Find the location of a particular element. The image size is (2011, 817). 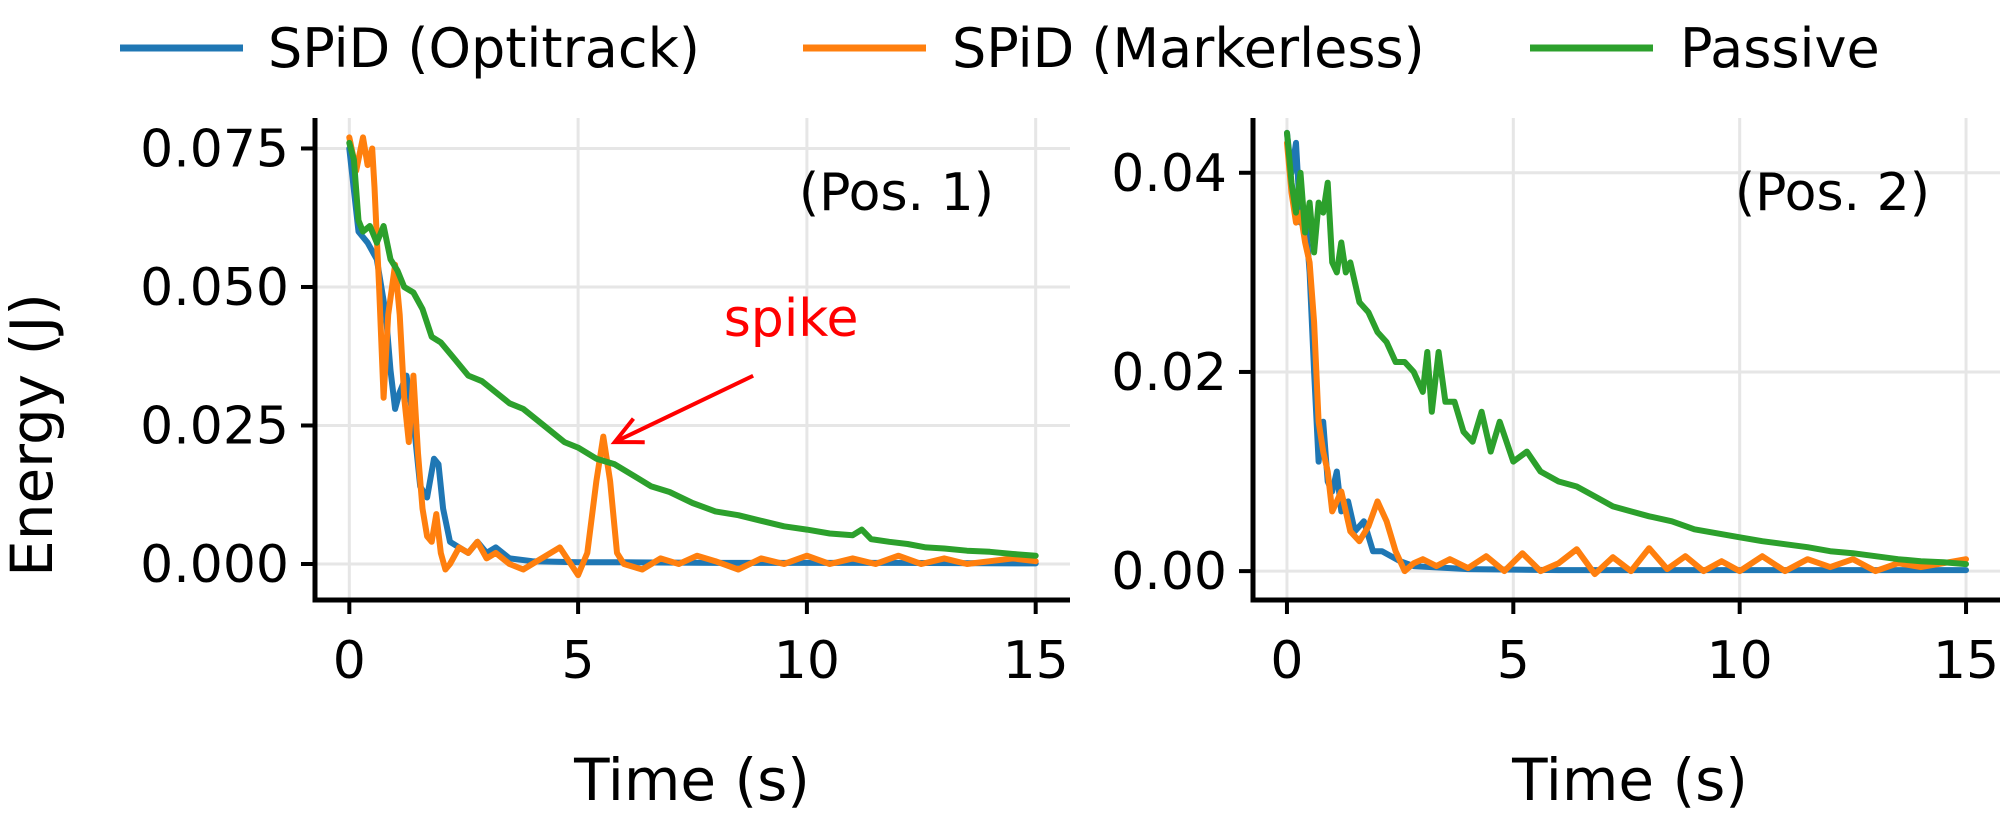

y-tick-label: 0.075 is located at coordinates (214, 149).